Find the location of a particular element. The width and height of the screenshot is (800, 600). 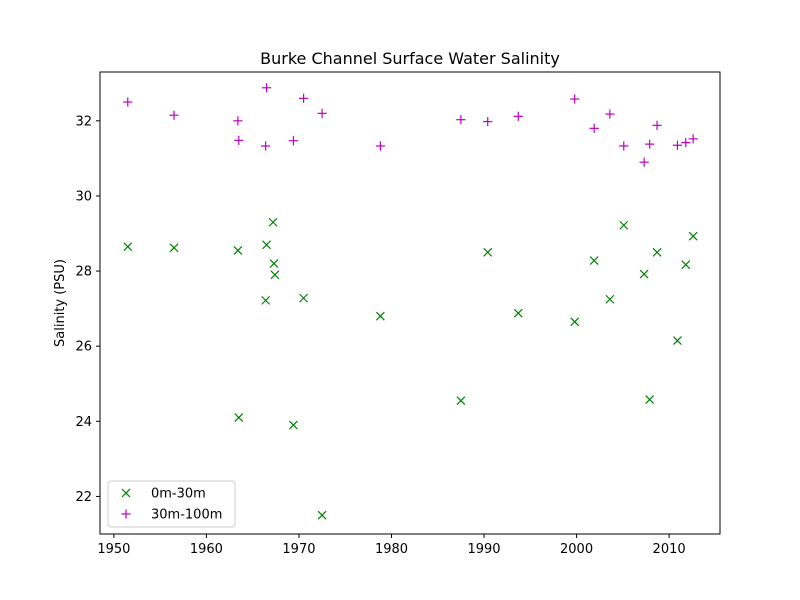

x-tick-label: 1970 is located at coordinates (298, 549).